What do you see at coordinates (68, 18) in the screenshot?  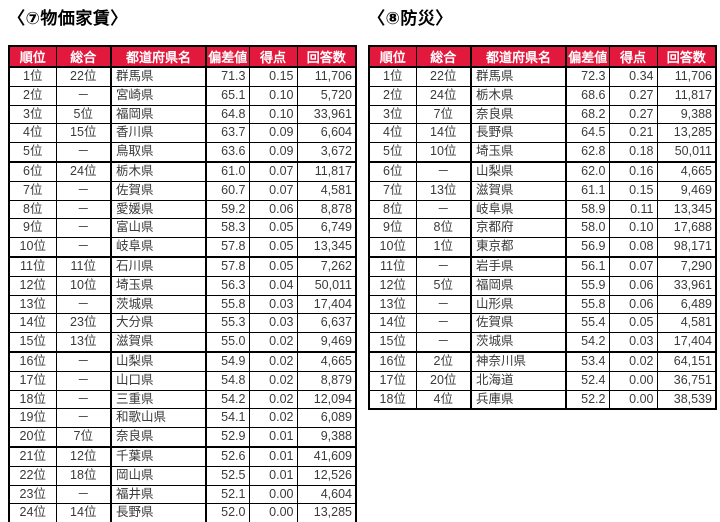 I see `price-rent-table-title: 〈⑦物価家賃〉` at bounding box center [68, 18].